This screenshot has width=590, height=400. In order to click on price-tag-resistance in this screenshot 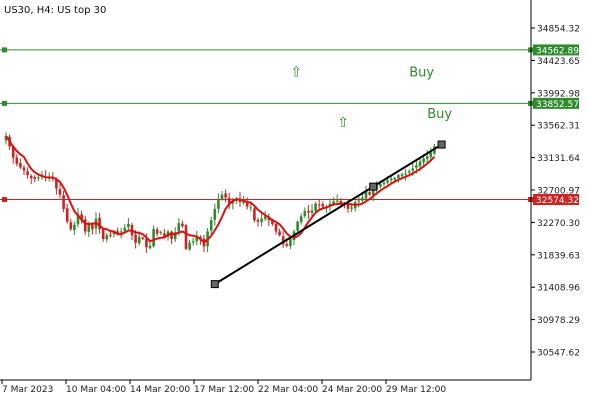, I will do `click(556, 50)`.